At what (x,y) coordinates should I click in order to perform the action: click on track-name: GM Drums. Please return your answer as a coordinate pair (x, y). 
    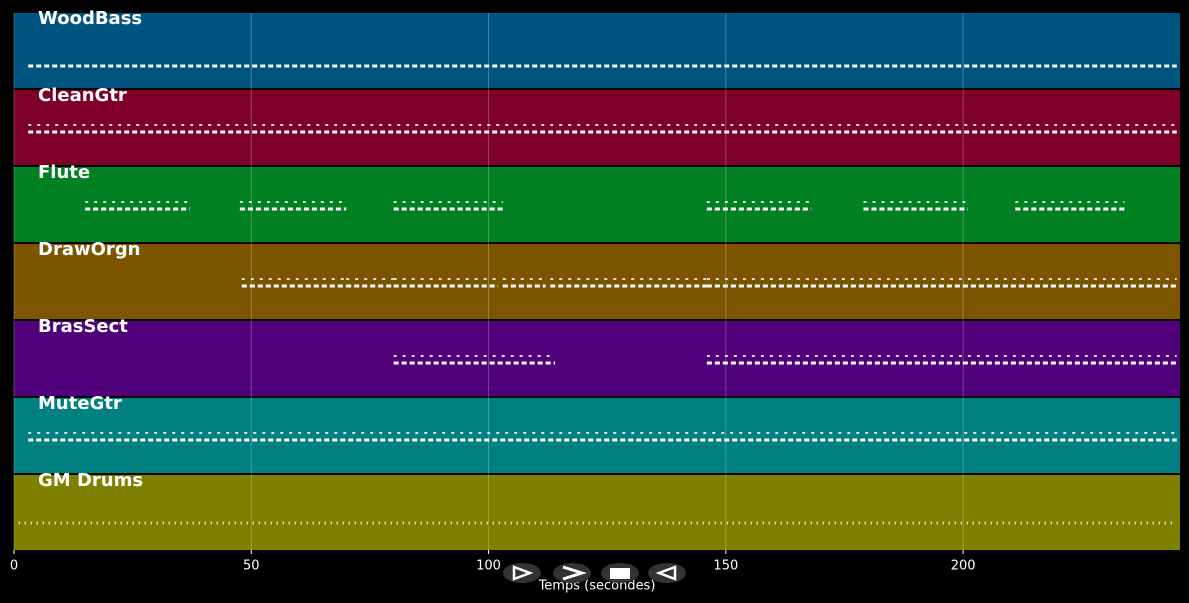
    Looking at the image, I should click on (90, 480).